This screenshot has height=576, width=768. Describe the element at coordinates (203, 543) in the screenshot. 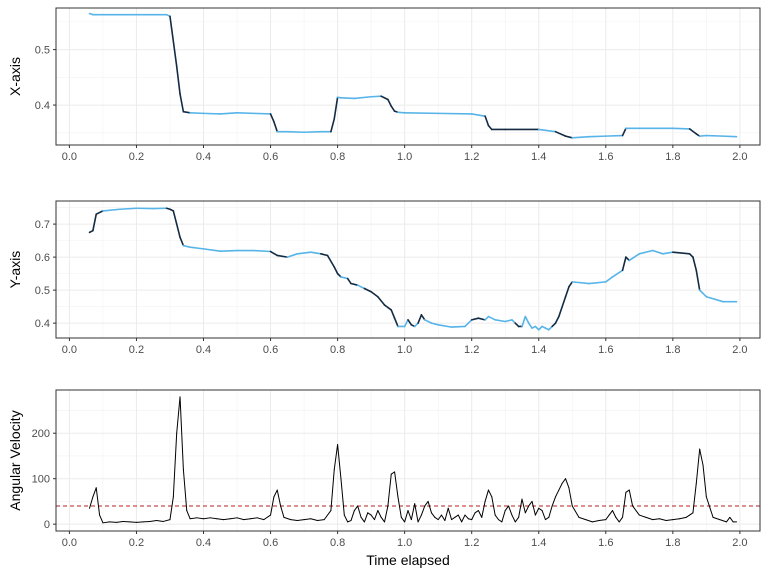

I see `x-tick-label: 0.4` at that location.